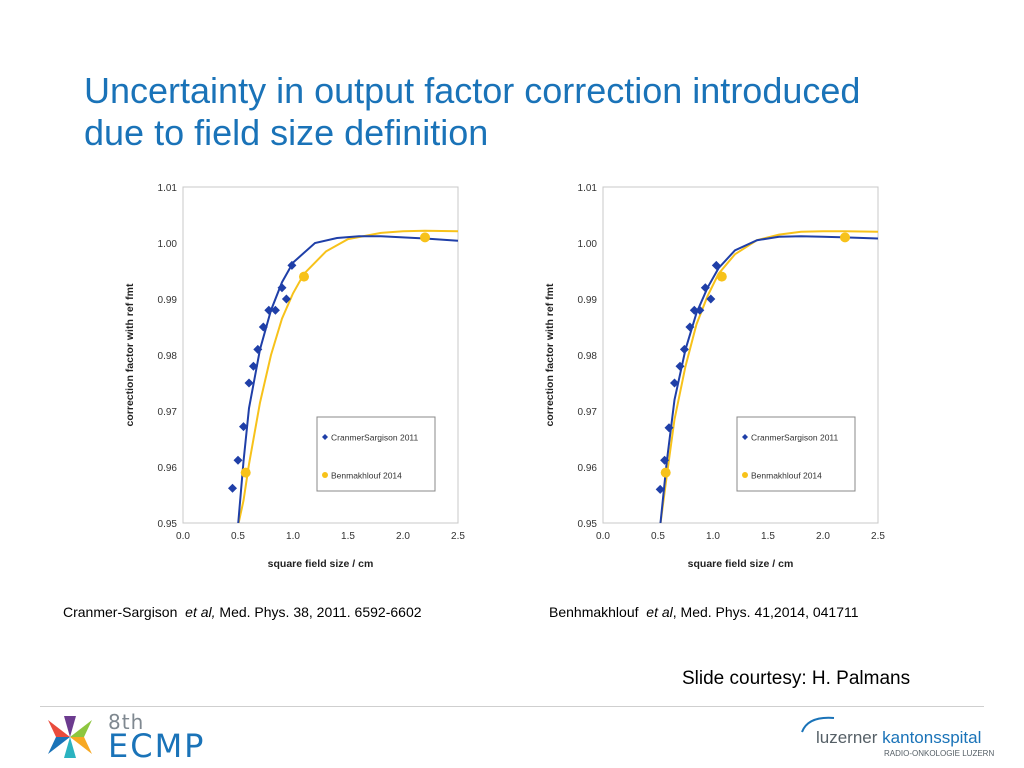 The image size is (1024, 768). Describe the element at coordinates (765, 612) in the screenshot. I see `caption-right-ref: , Med. Phys. 41,2014, 041711` at that location.